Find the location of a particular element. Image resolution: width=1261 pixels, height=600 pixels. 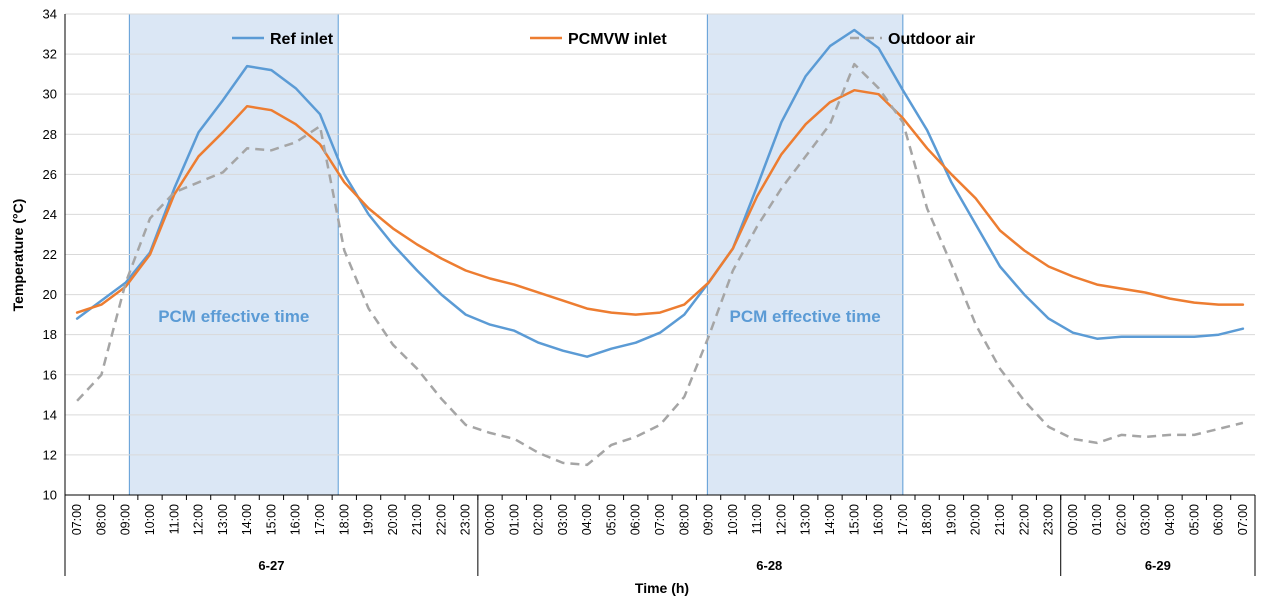

region-labels: PCM effective time PCM effective time is located at coordinates (519, 316).